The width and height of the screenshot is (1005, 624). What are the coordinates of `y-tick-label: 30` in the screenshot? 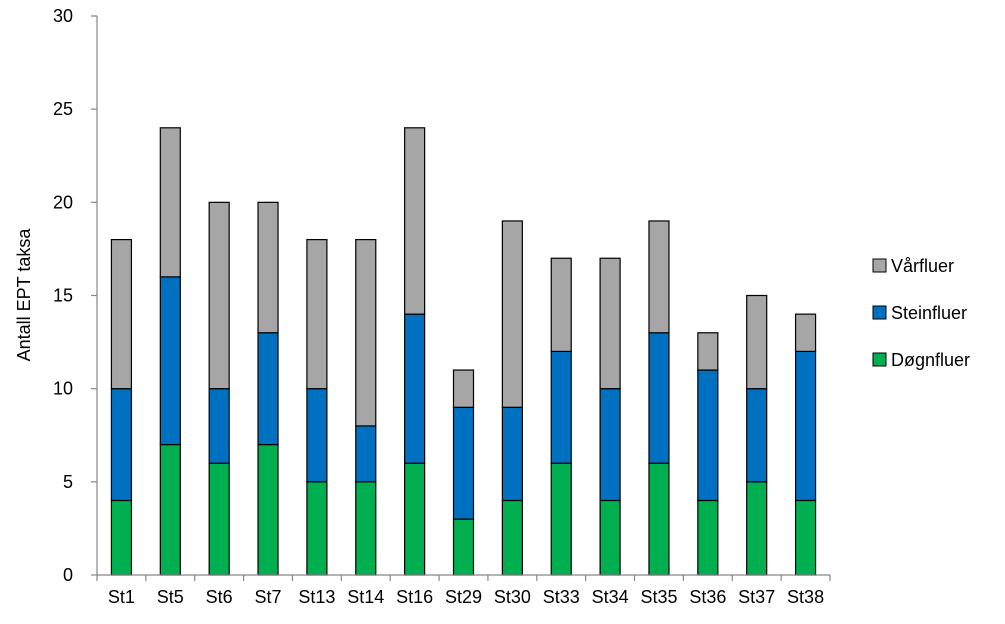 It's located at (63, 16).